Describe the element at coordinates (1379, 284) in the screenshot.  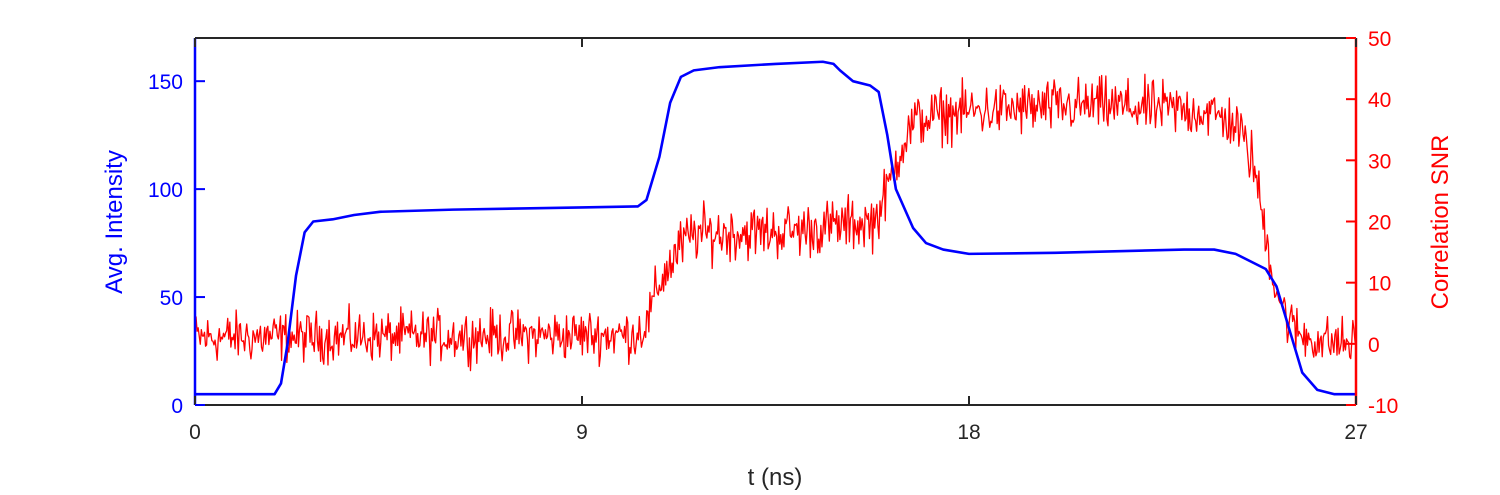
I see `right-y-tick-label: 10` at that location.